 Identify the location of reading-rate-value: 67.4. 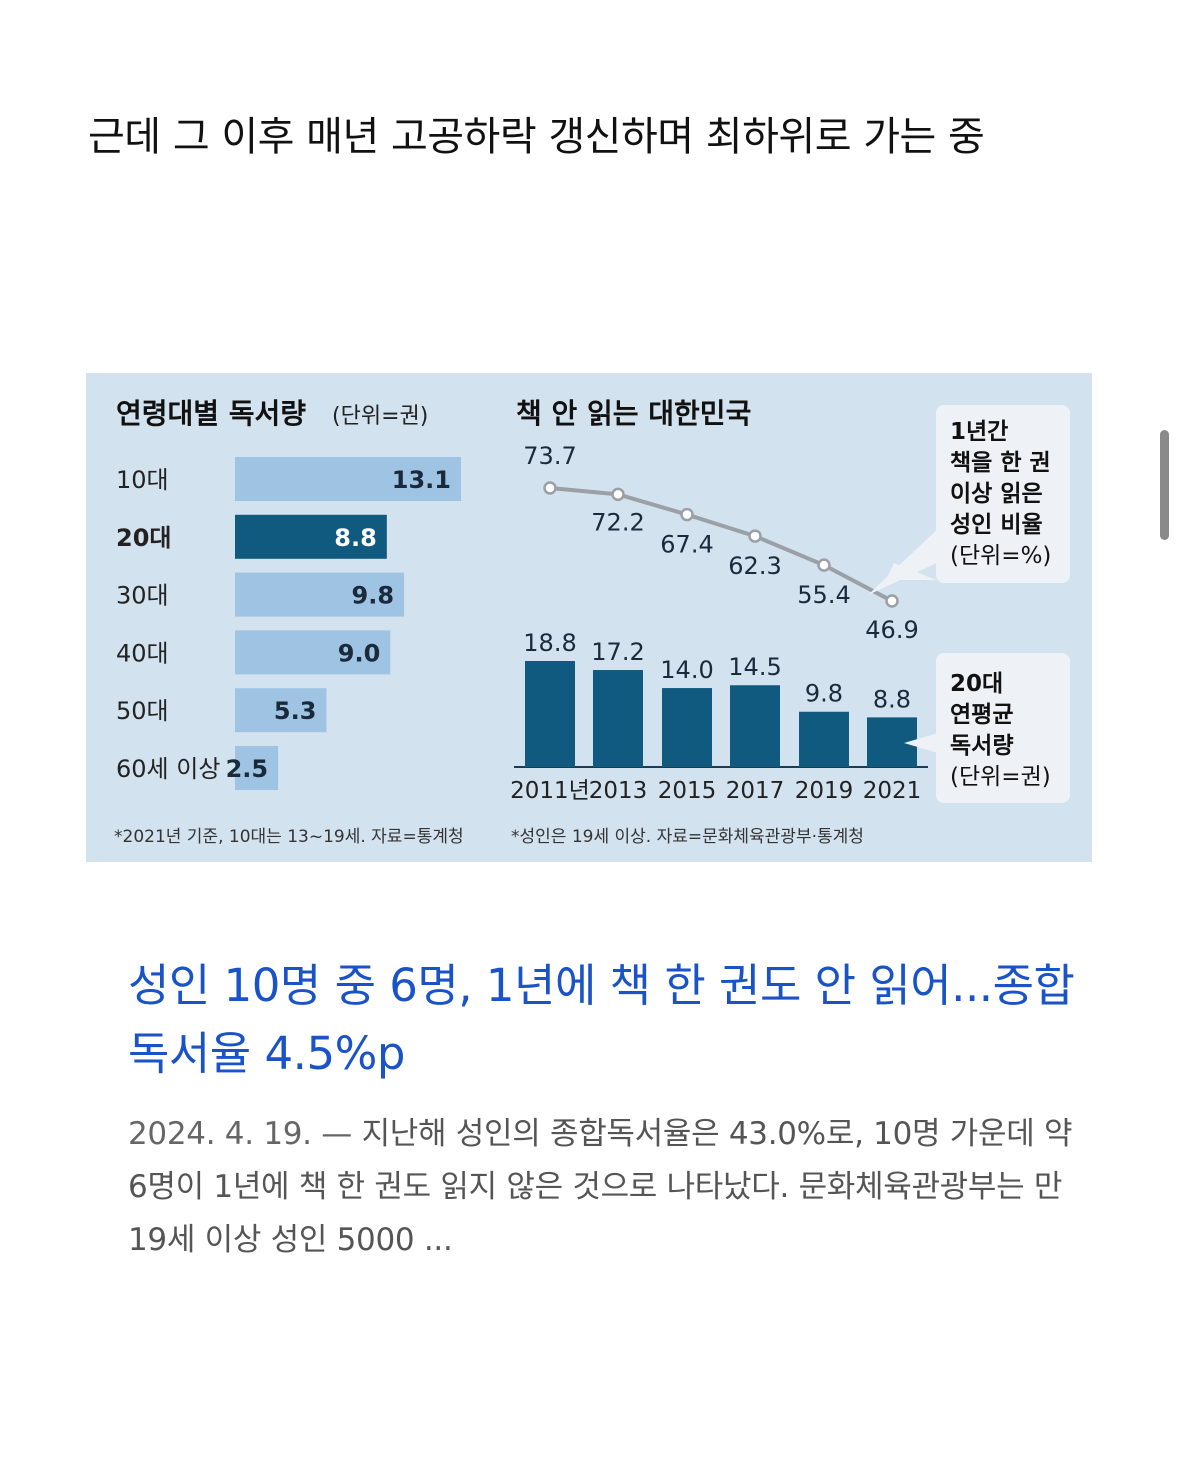
(686, 545).